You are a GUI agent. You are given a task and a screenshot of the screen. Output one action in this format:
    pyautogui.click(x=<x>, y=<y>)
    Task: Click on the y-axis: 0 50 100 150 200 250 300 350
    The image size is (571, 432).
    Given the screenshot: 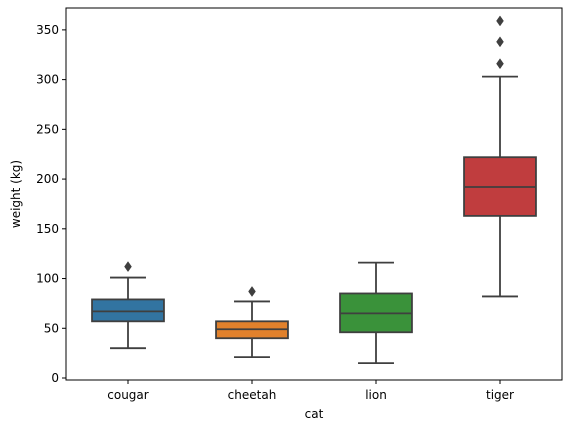 What is the action you would take?
    pyautogui.click(x=51, y=204)
    